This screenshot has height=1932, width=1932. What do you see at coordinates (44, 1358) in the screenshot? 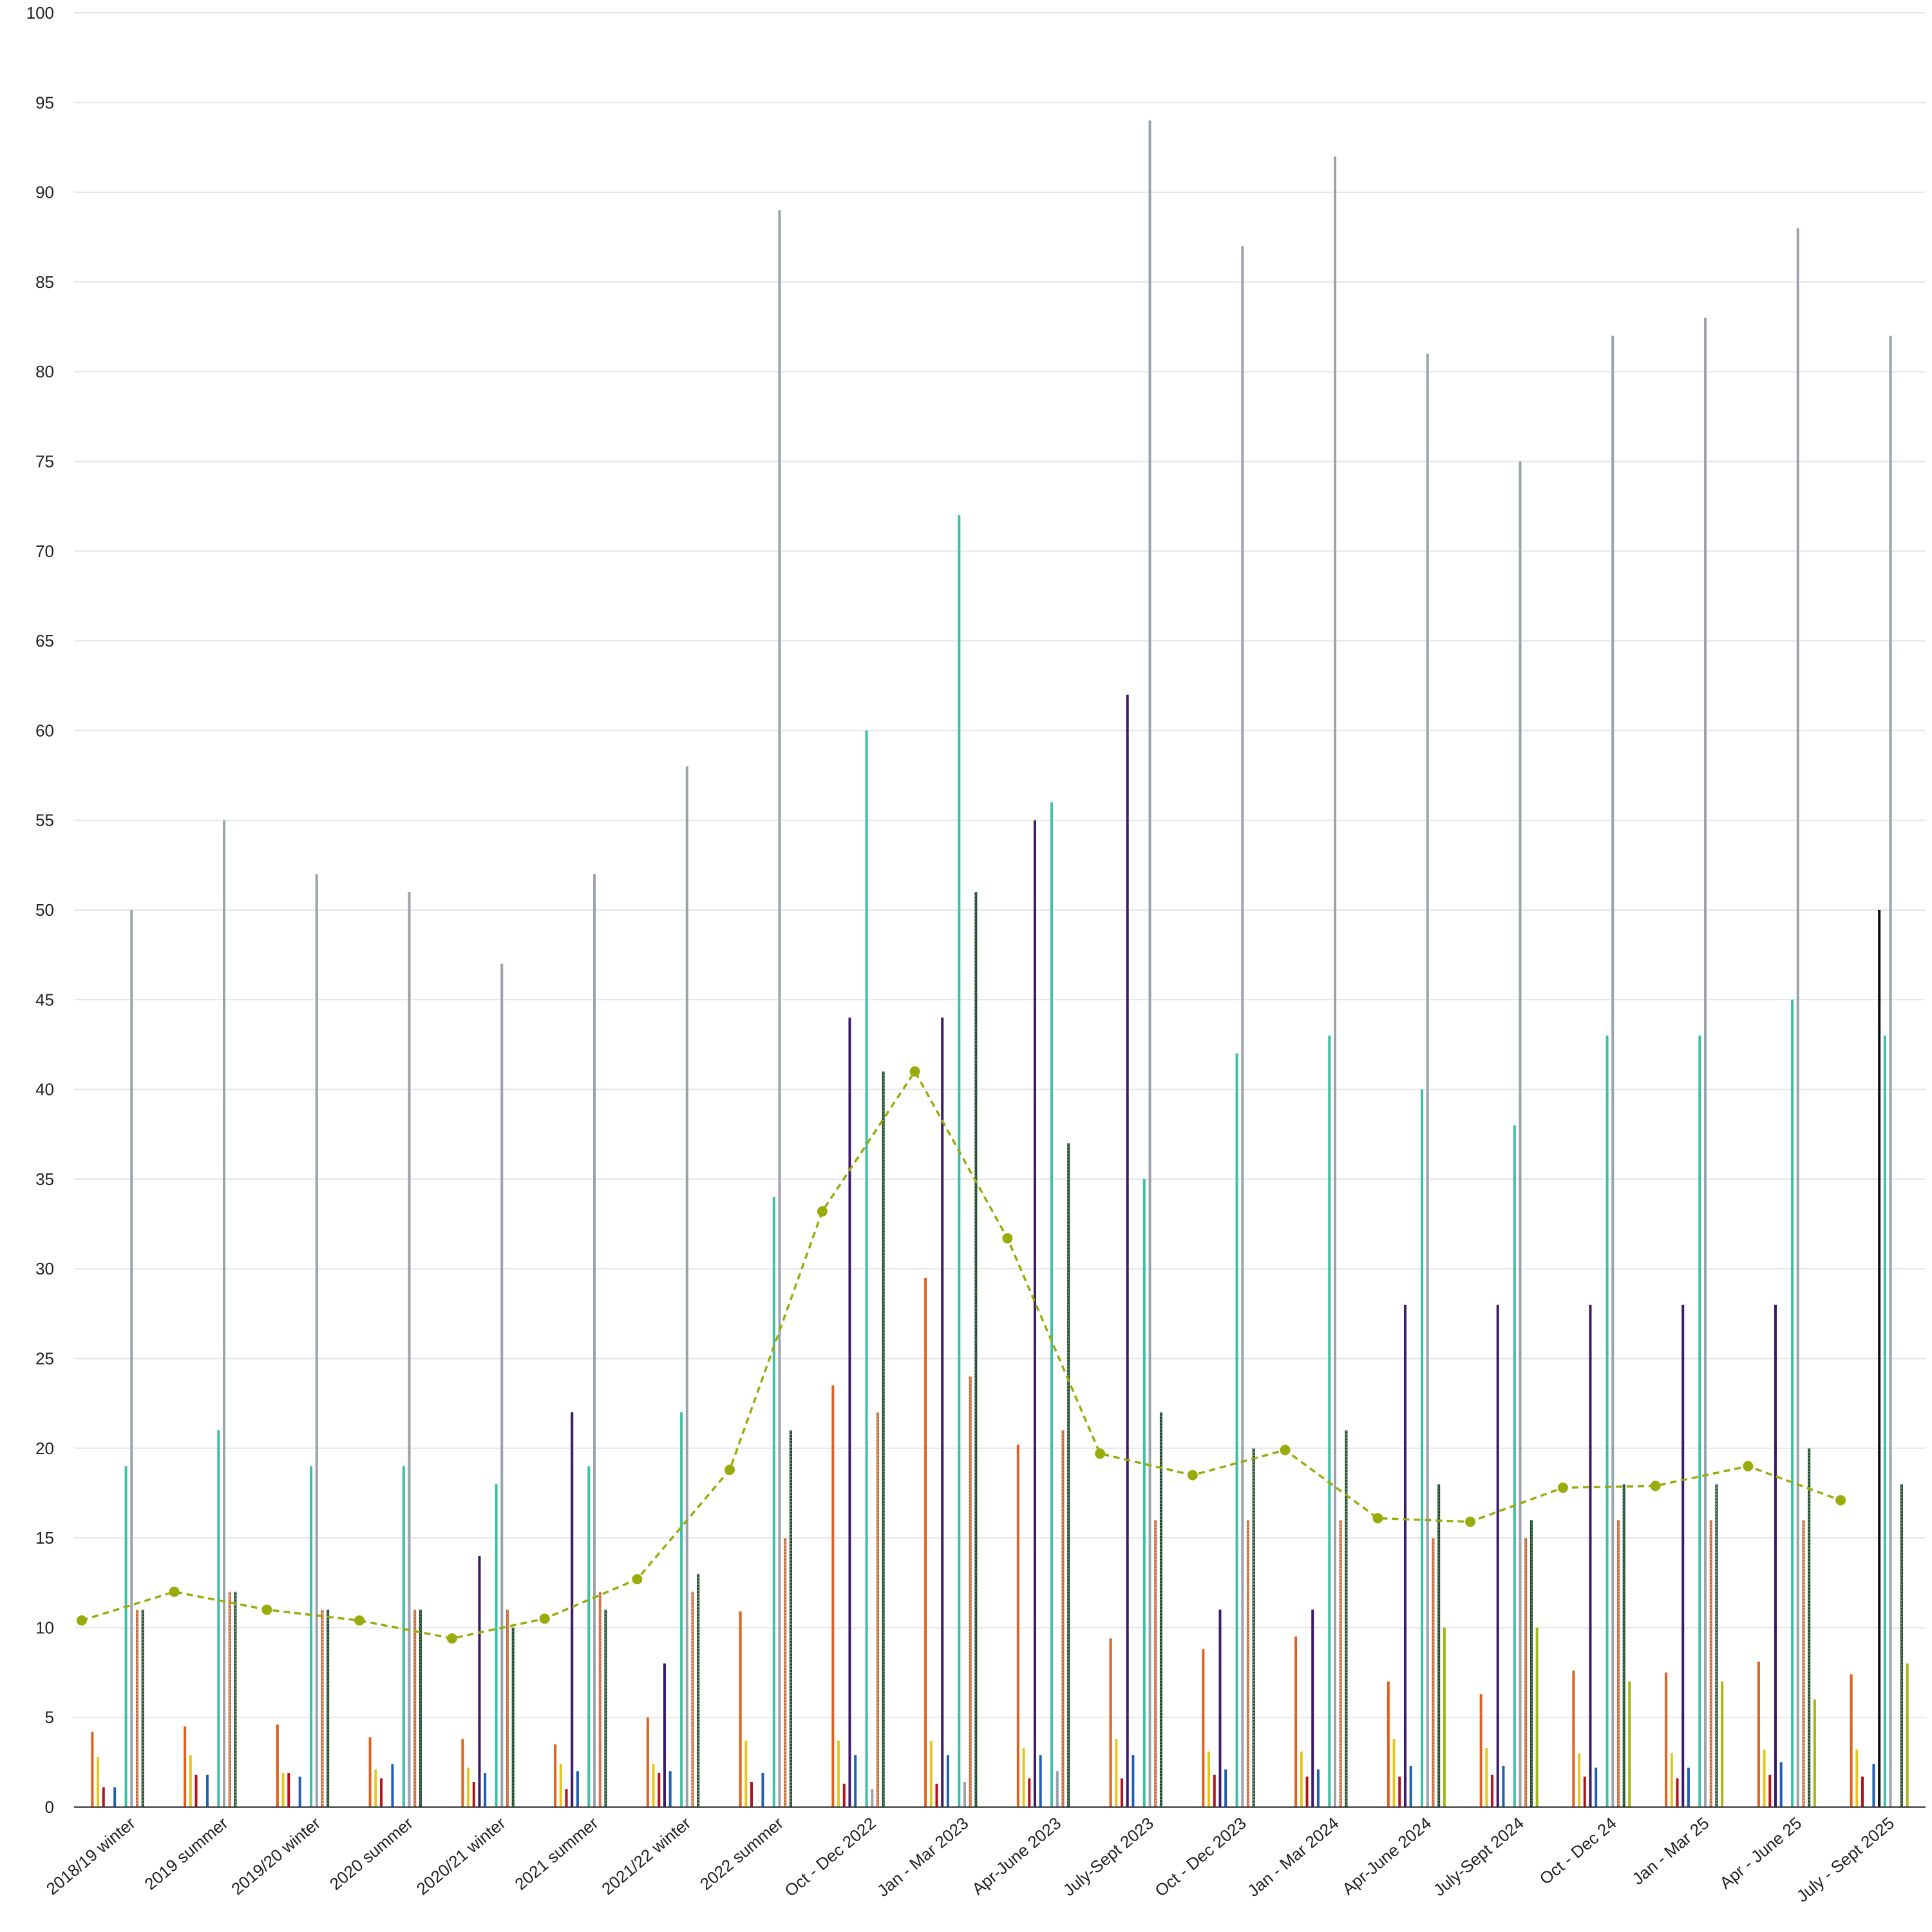
I see `y-tick-label: 25` at bounding box center [44, 1358].